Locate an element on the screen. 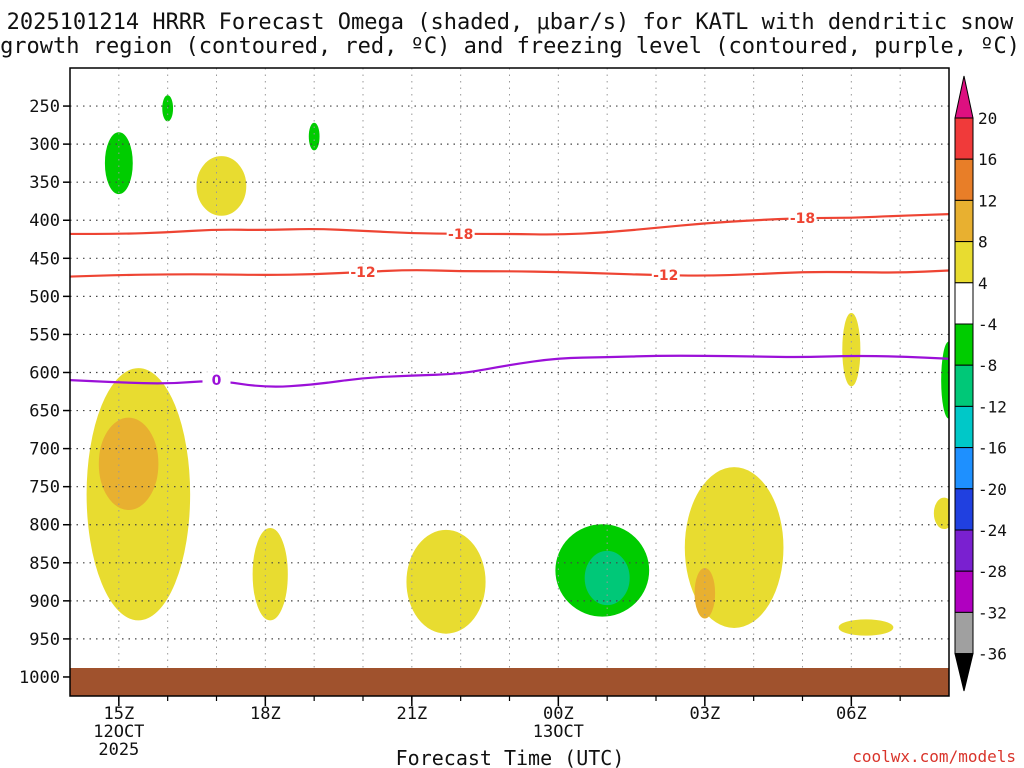  y-tick-label-400: 400 is located at coordinates (44, 221).